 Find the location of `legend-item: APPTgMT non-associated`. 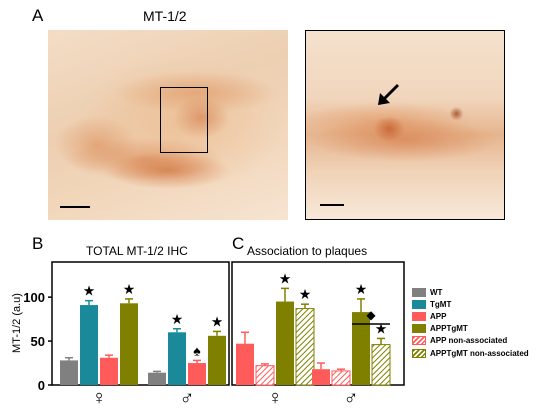

legend-item: APPTgMT non-associated is located at coordinates (470, 353).